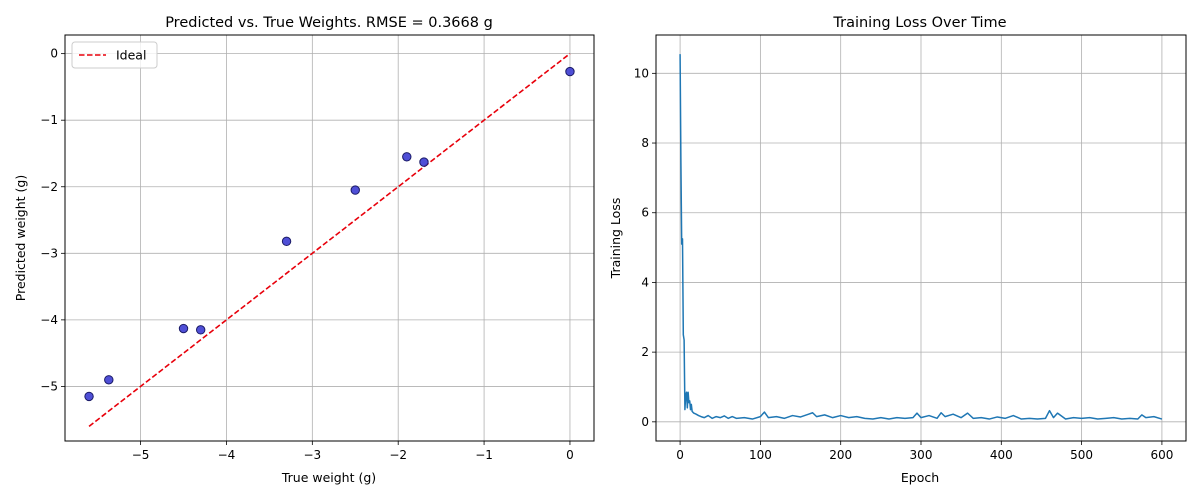 This screenshot has height=500, width=1200. What do you see at coordinates (141, 455) in the screenshot?
I see `scatter-x-tick-label: −5` at bounding box center [141, 455].